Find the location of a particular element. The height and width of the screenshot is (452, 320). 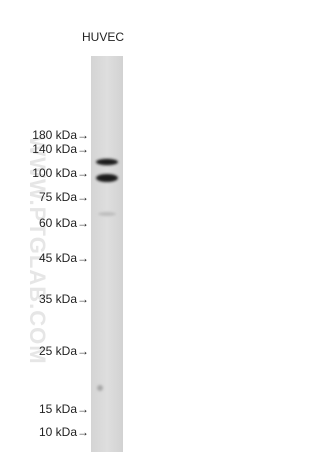

marker-label: 10 kDa→ is located at coordinates (64, 432).